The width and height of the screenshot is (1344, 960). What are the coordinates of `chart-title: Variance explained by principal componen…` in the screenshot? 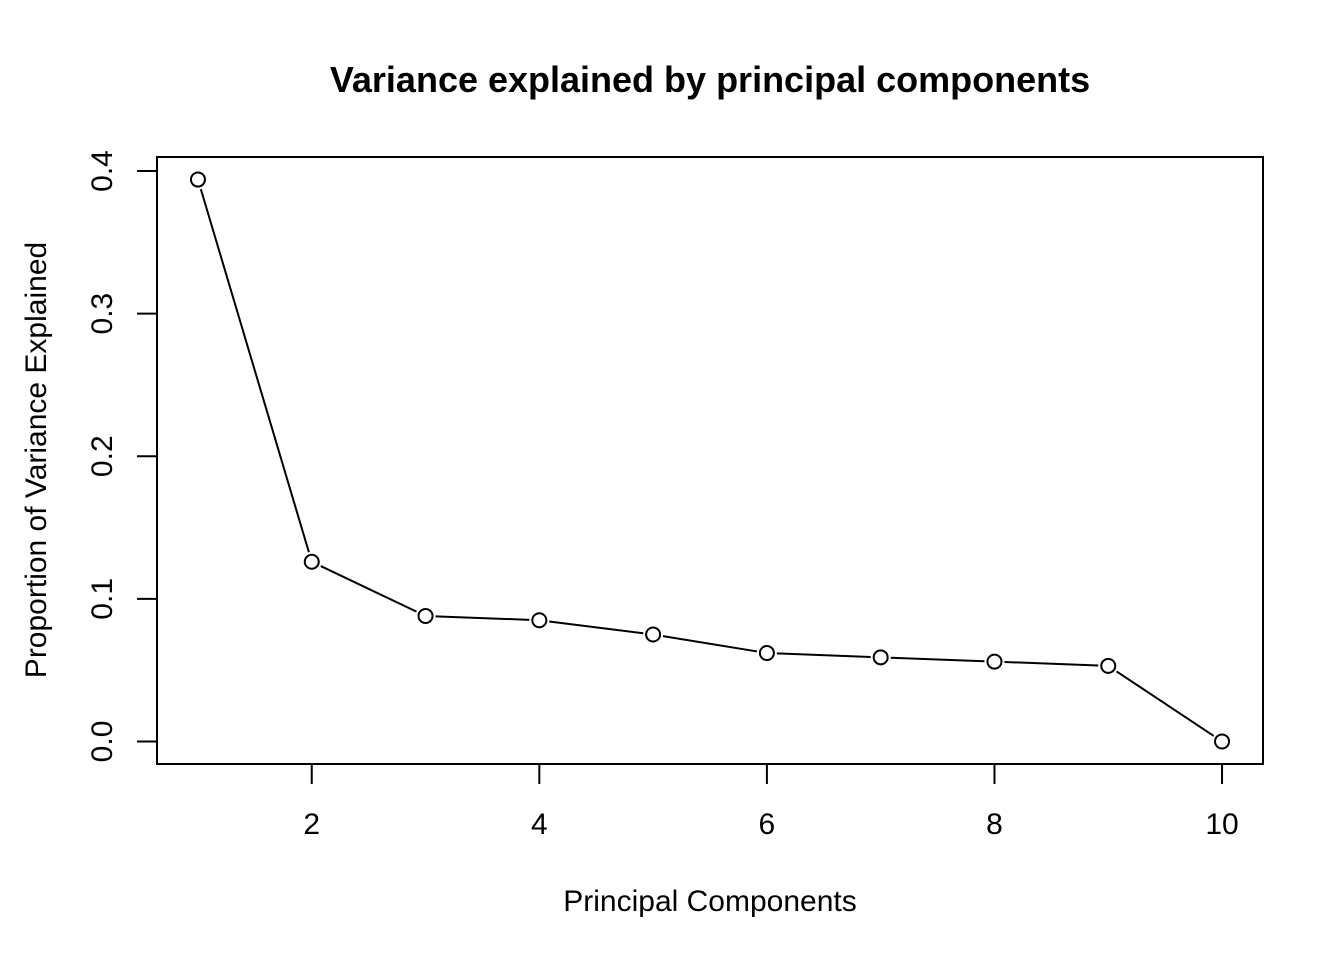 It's located at (710, 79).